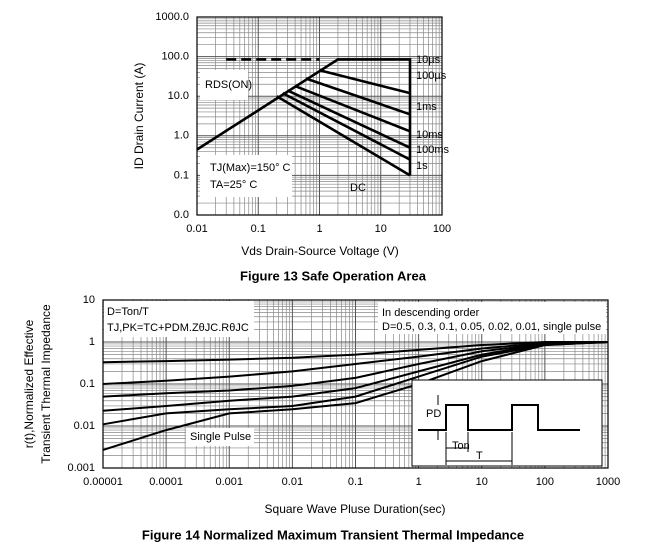  Describe the element at coordinates (103, 482) in the screenshot. I see `x-tick-label: 0.00001` at that location.